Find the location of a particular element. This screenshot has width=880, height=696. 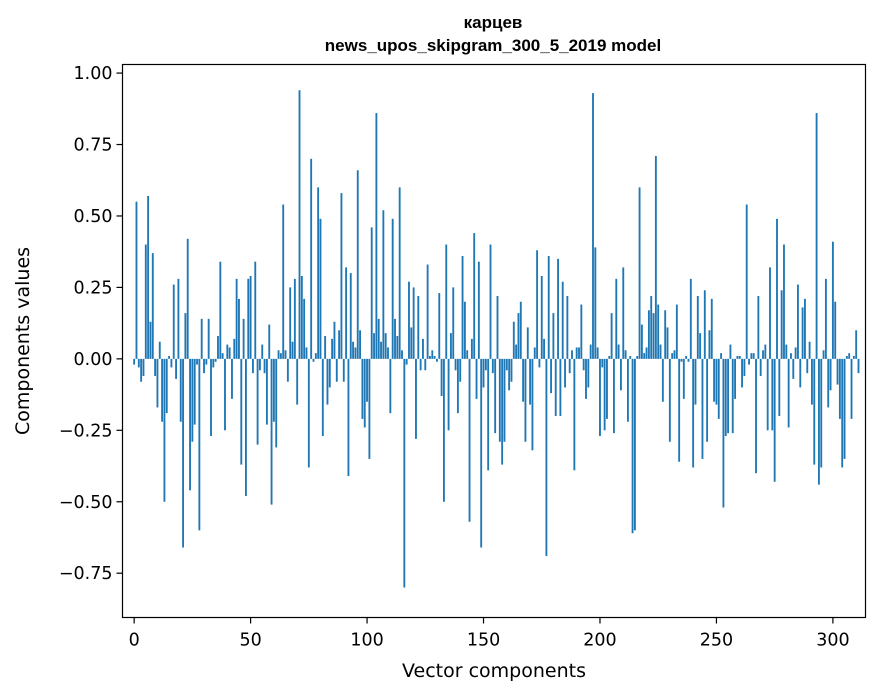

y-tick-label: −0.75 is located at coordinates (86, 574).